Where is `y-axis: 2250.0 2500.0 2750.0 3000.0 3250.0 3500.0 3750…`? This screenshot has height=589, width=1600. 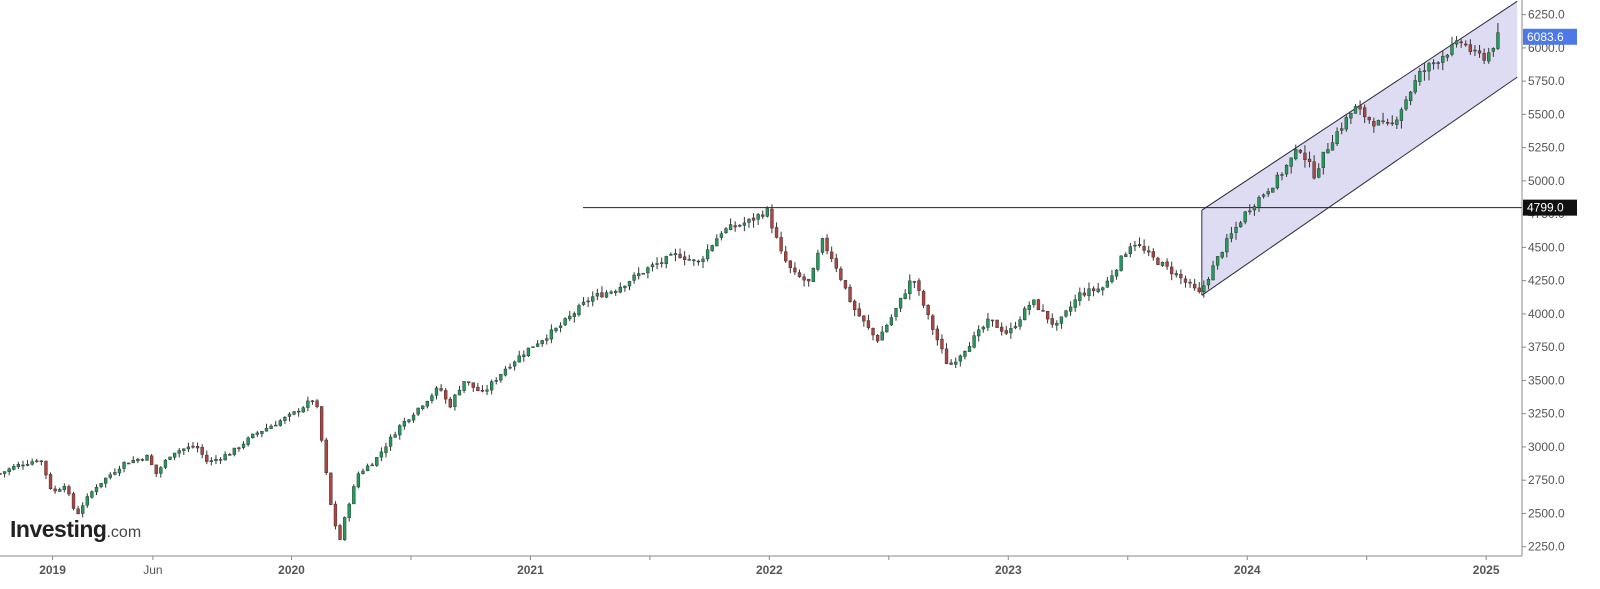
y-axis: 2250.0 2500.0 2750.0 3000.0 3250.0 3500.0 3750… is located at coordinates (1543, 278).